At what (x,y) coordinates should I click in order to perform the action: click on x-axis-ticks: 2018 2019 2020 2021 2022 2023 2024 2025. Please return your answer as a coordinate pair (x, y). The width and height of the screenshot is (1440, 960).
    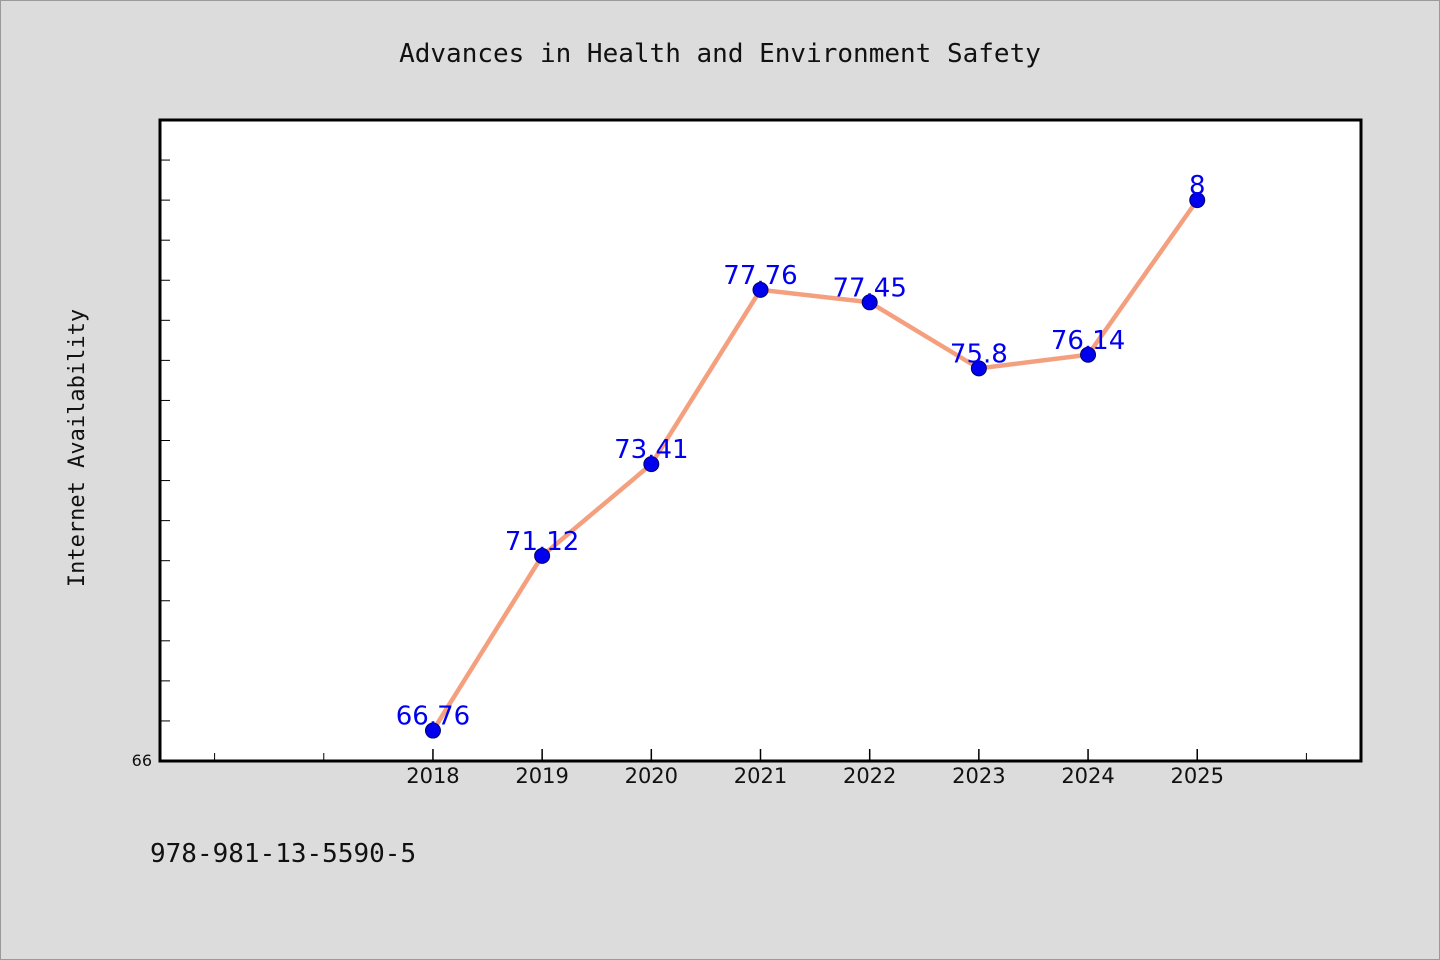
    Looking at the image, I should click on (760, 768).